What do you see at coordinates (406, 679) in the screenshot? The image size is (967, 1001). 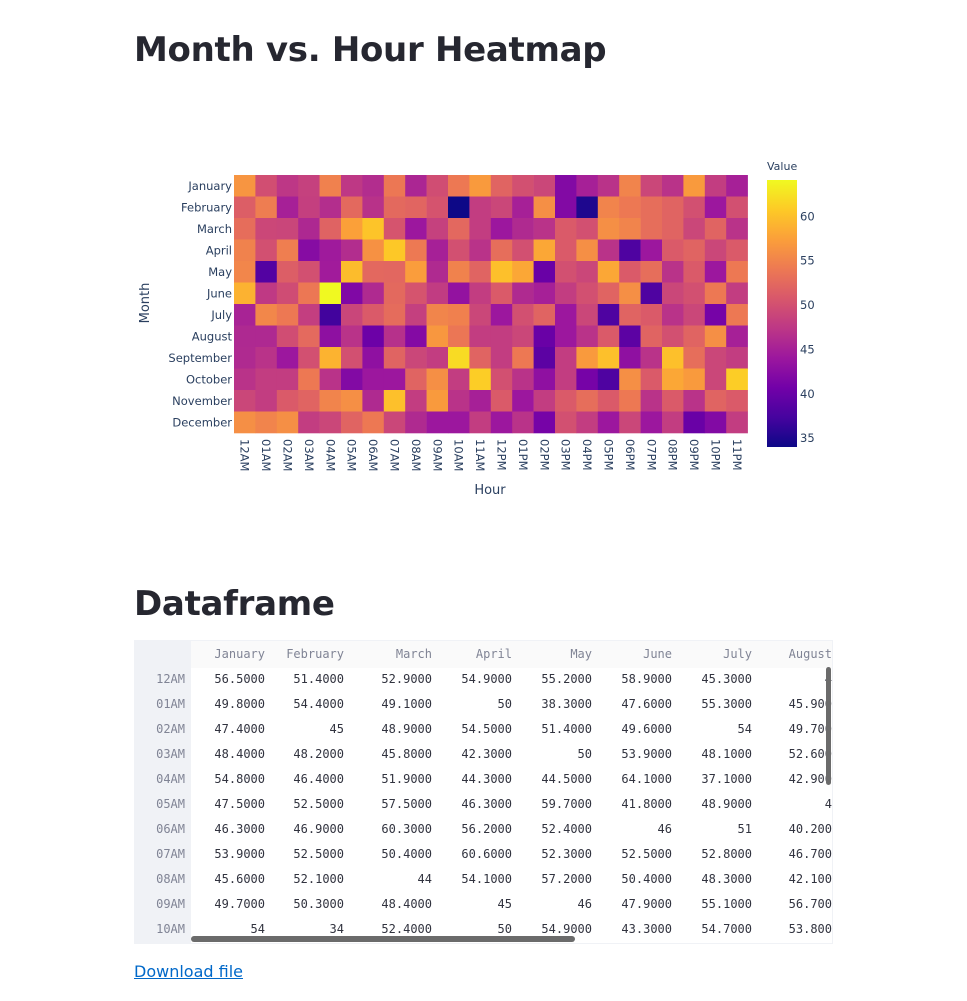 I see `table-cell: 52.9000` at bounding box center [406, 679].